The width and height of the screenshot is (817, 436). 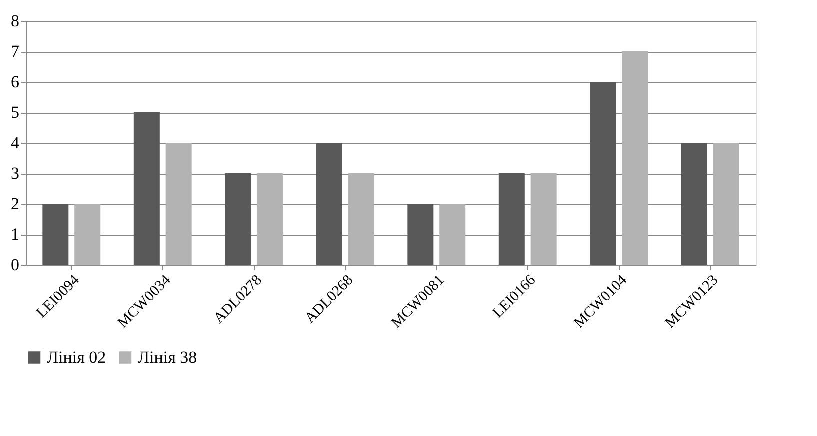 What do you see at coordinates (15, 234) in the screenshot?
I see `y-tick-label: 1` at bounding box center [15, 234].